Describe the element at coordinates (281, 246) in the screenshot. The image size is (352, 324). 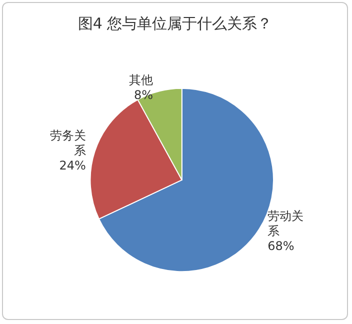
I see `data-label: 68%` at that location.